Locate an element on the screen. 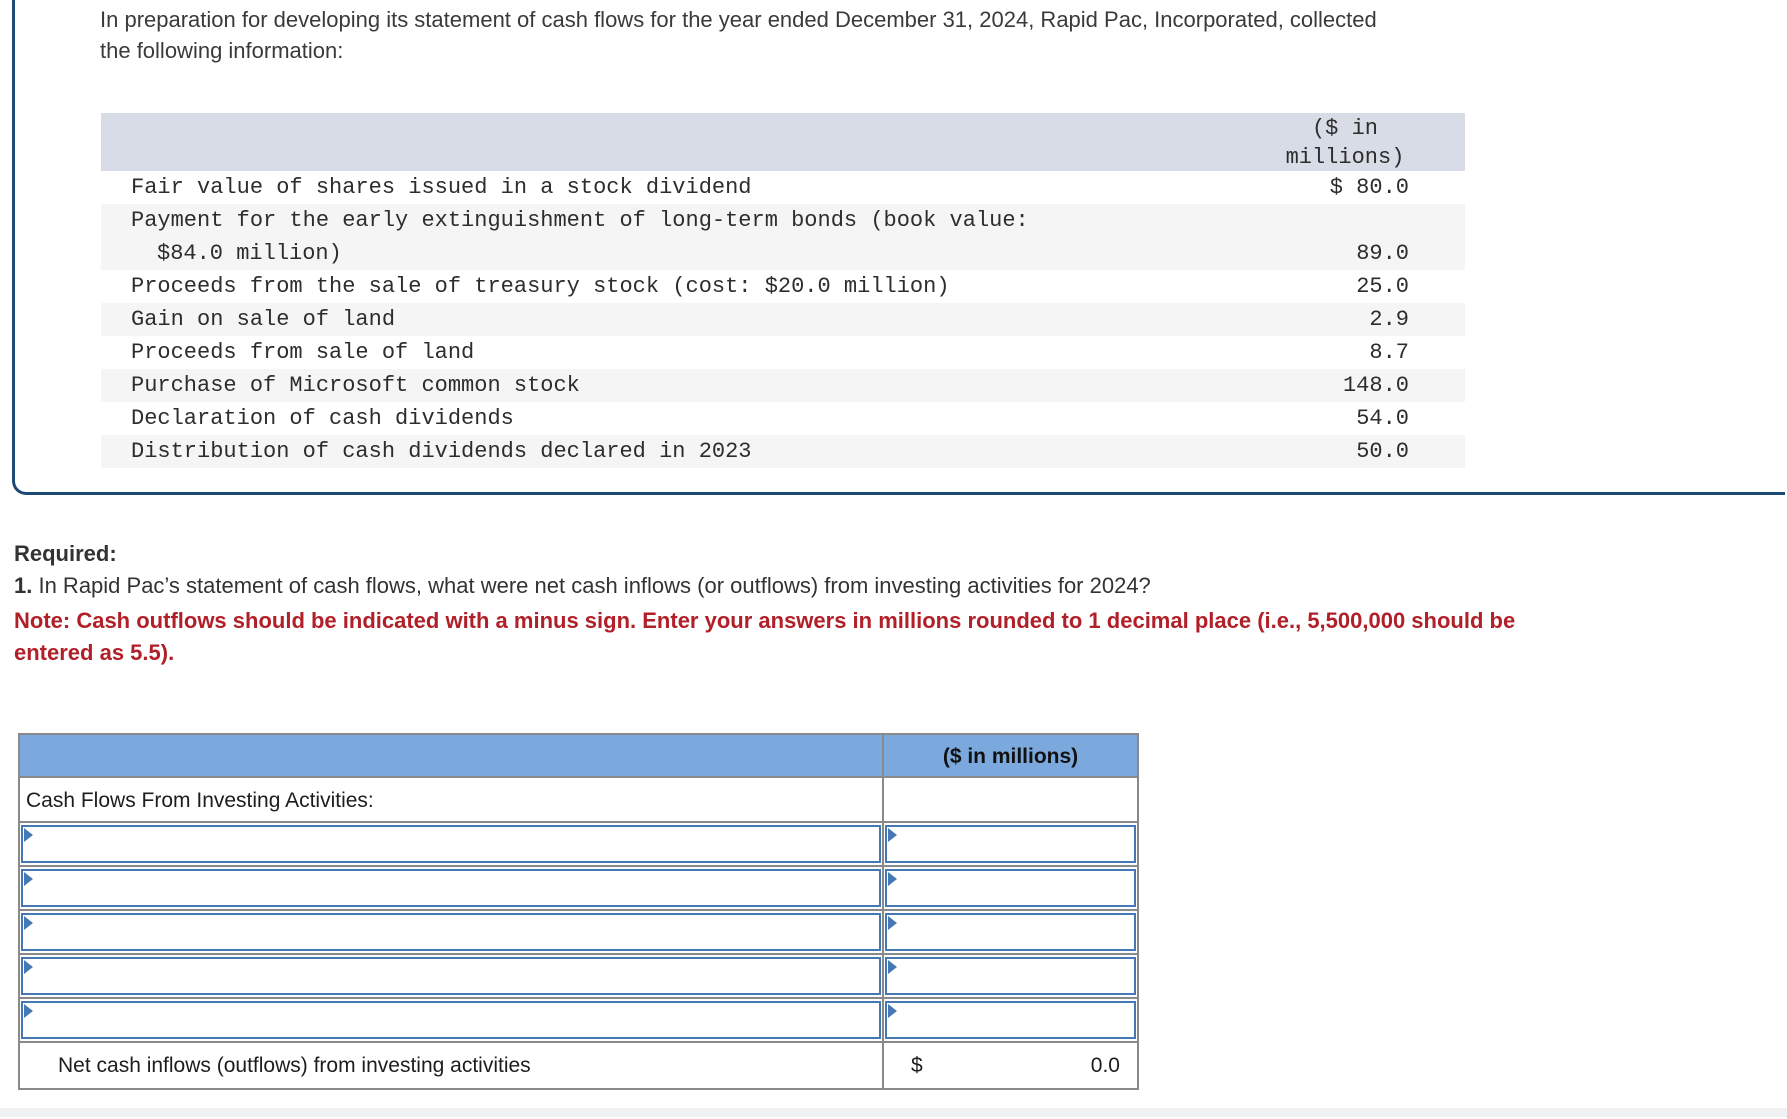 The width and height of the screenshot is (1787, 1119). total-amount-cell: $ 0.0 is located at coordinates (1010, 1065).